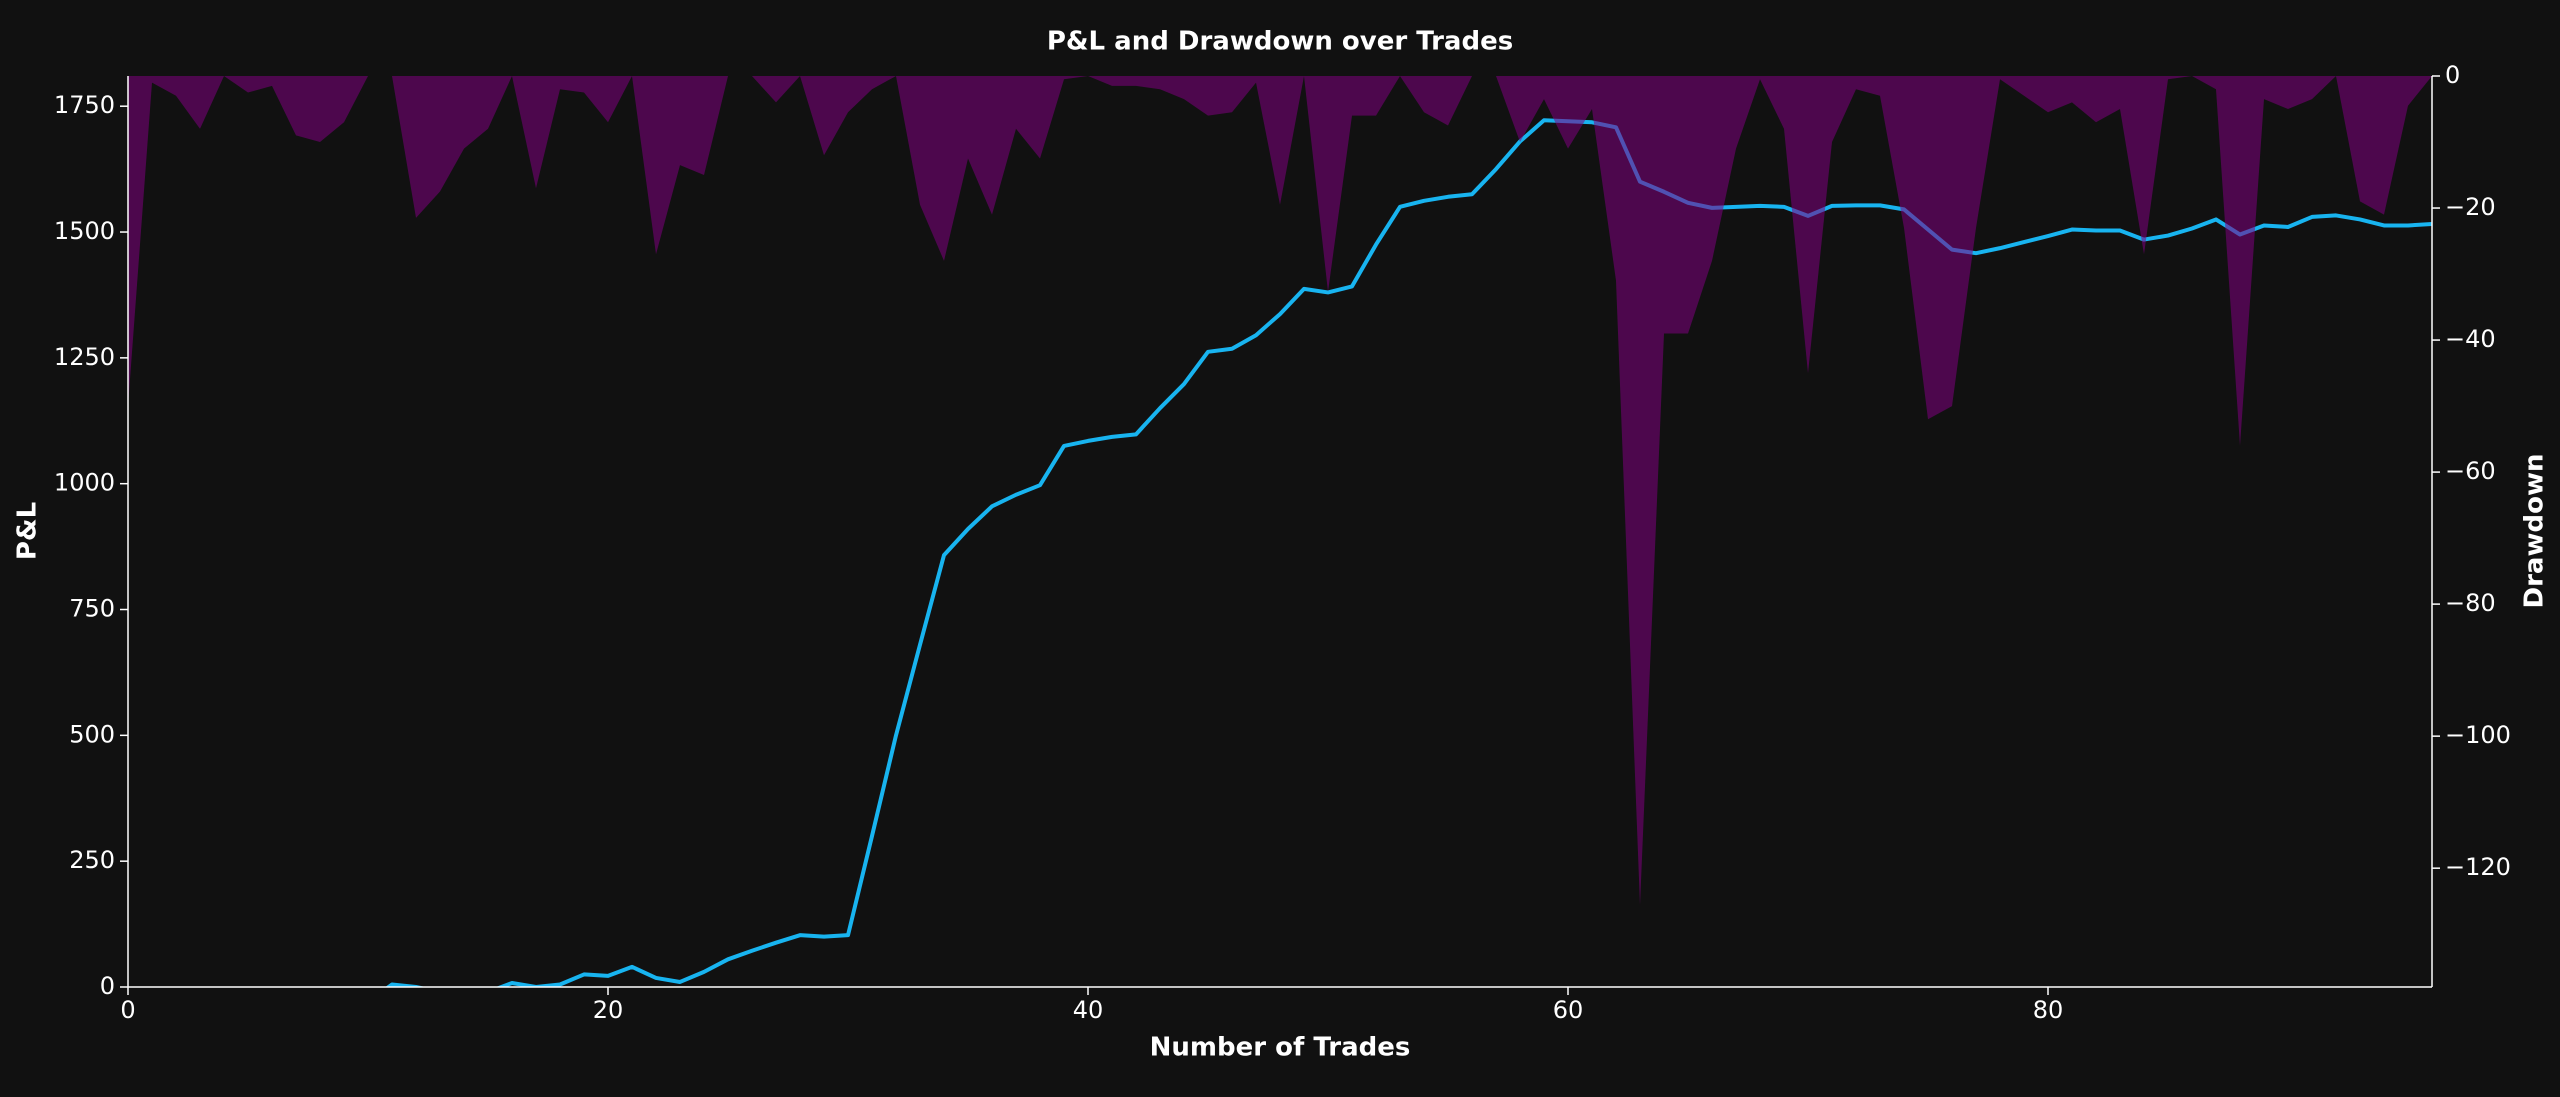 The height and width of the screenshot is (1097, 2560). Describe the element at coordinates (2470, 207) in the screenshot. I see `y2-tick-label: −20` at that location.